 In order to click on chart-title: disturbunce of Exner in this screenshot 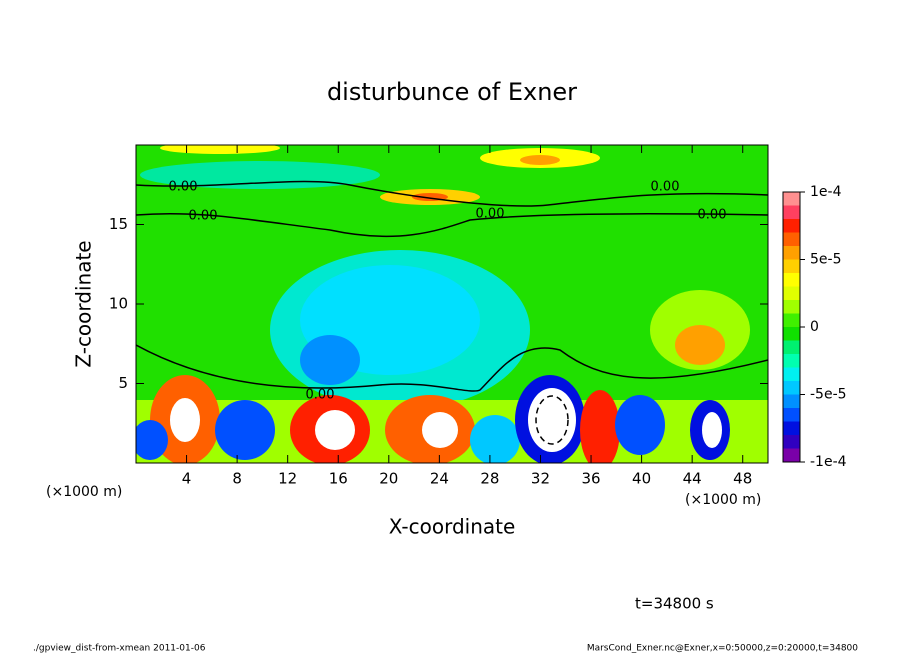, I will do `click(452, 92)`.